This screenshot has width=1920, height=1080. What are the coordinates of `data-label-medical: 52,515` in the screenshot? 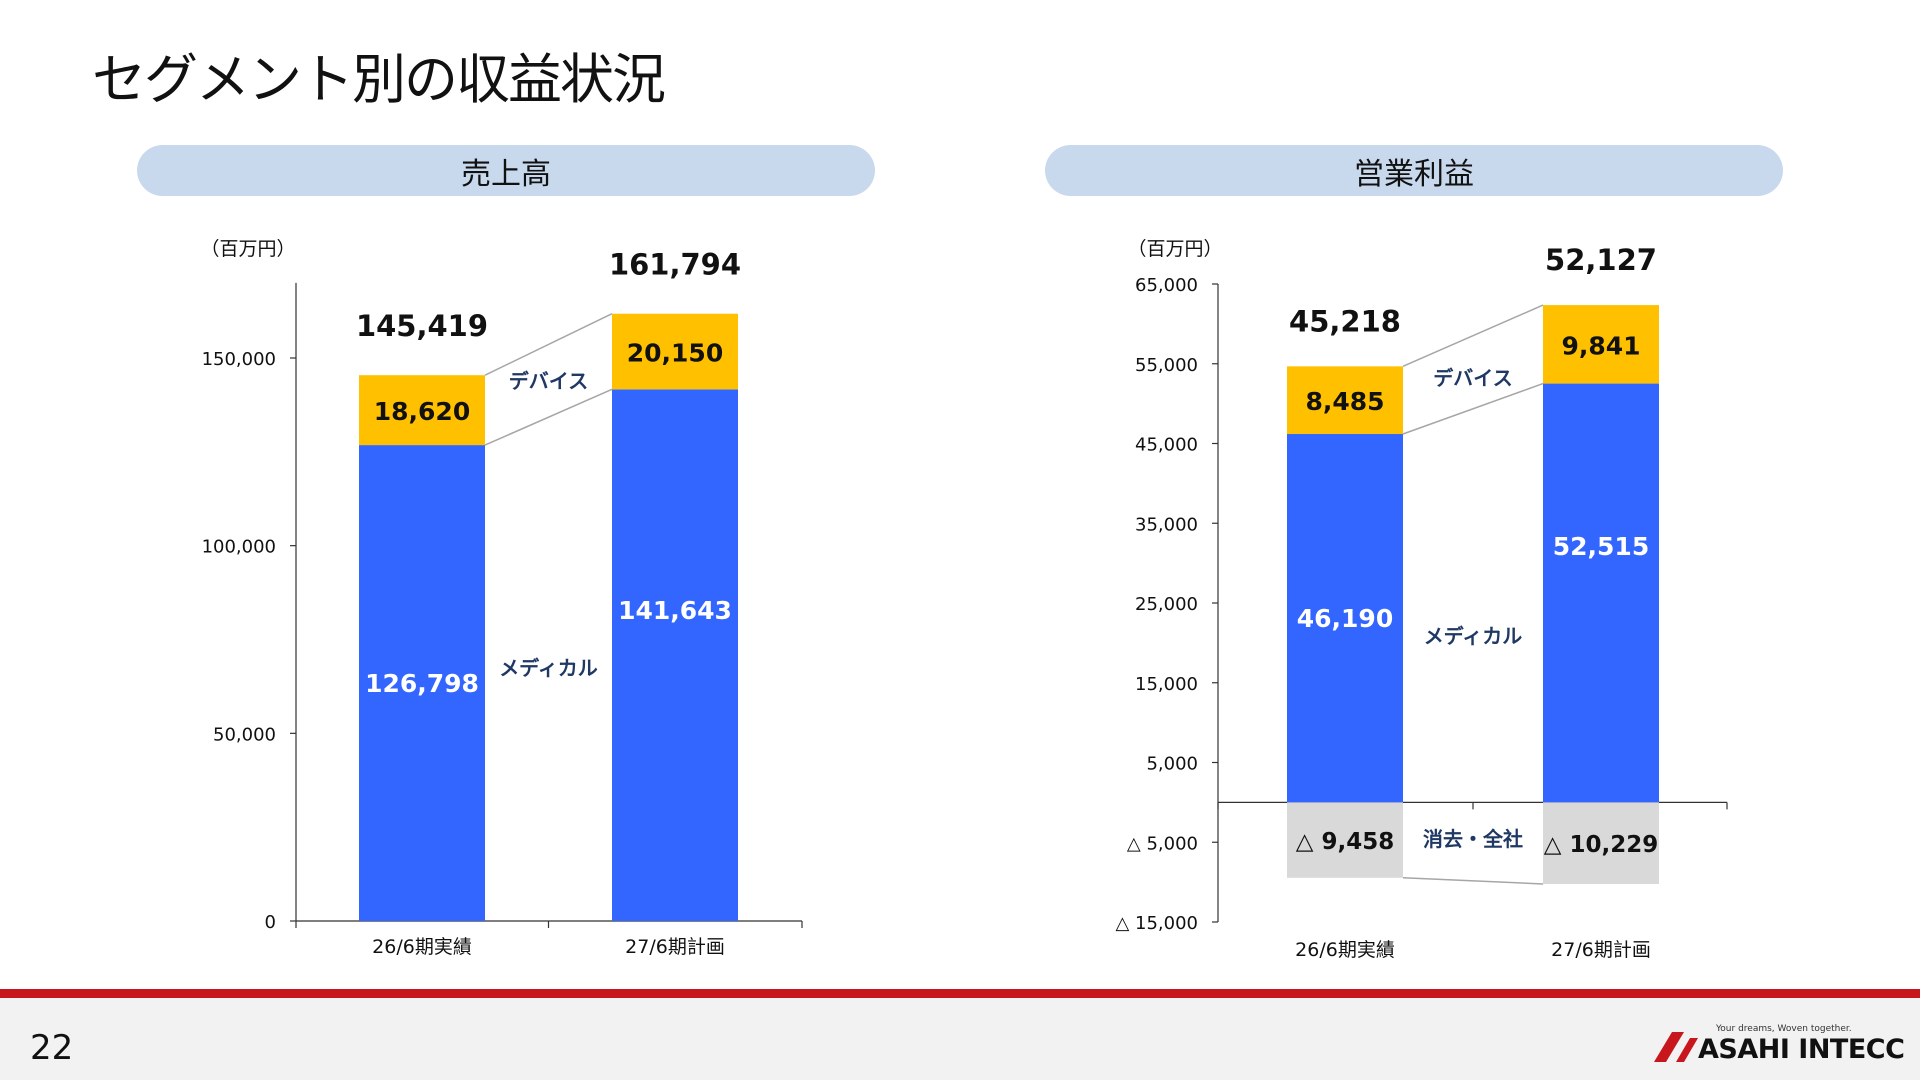 It's located at (1601, 546).